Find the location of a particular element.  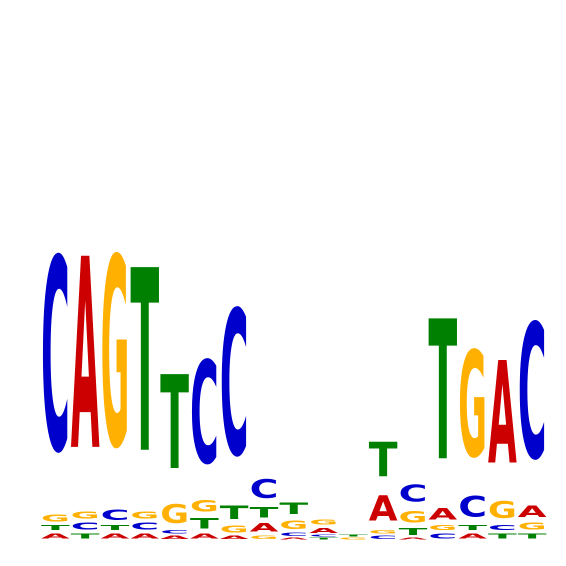

logo-position-11: GT is located at coordinates (354, 537).